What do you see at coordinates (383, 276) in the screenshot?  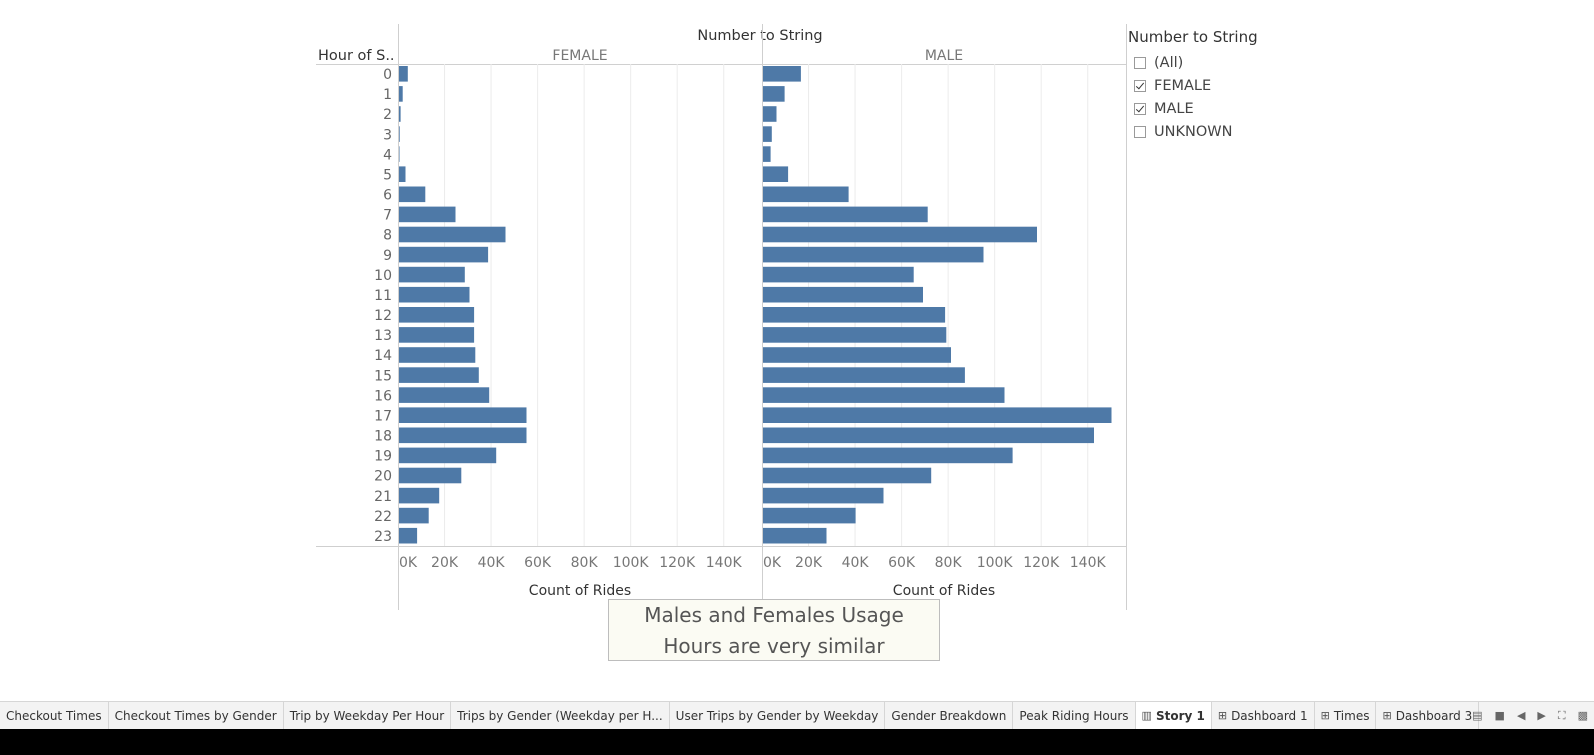 I see `y-tick-label: 10` at bounding box center [383, 276].